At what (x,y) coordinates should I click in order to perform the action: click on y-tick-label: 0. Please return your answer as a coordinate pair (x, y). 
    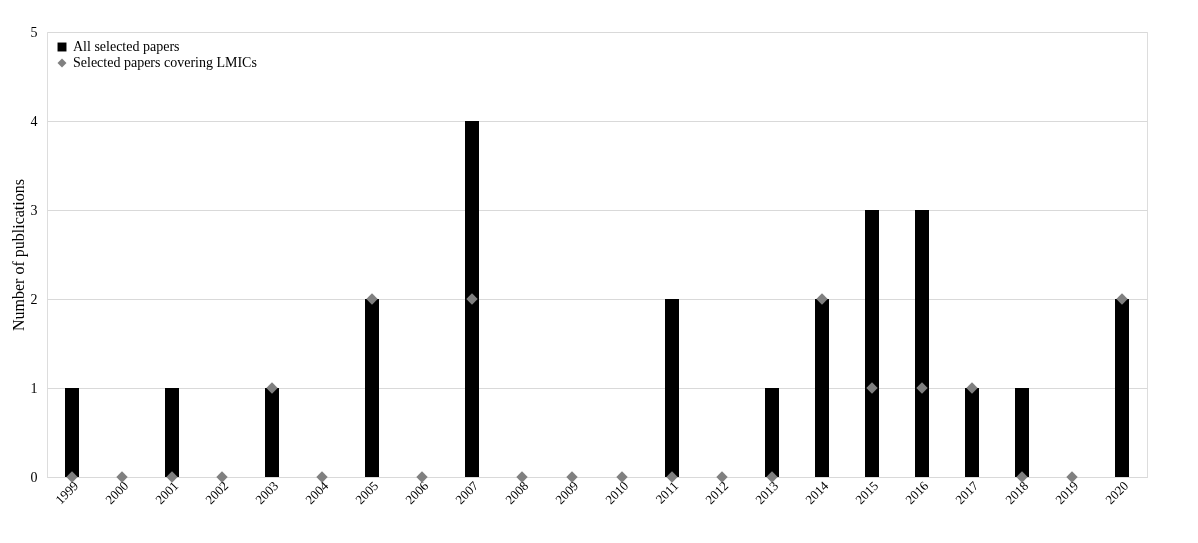
    Looking at the image, I should click on (34, 477).